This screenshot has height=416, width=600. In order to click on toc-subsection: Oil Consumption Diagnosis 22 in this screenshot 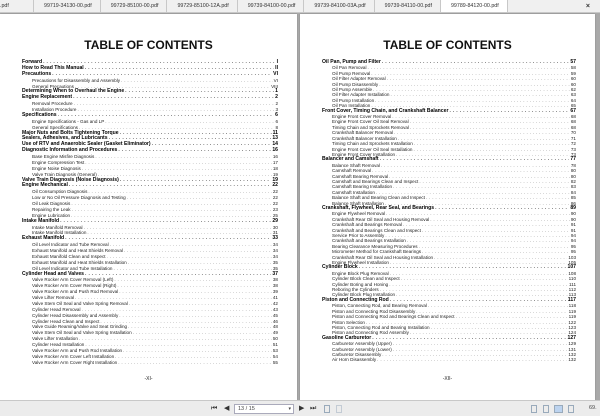, I will do `click(150, 192)`.